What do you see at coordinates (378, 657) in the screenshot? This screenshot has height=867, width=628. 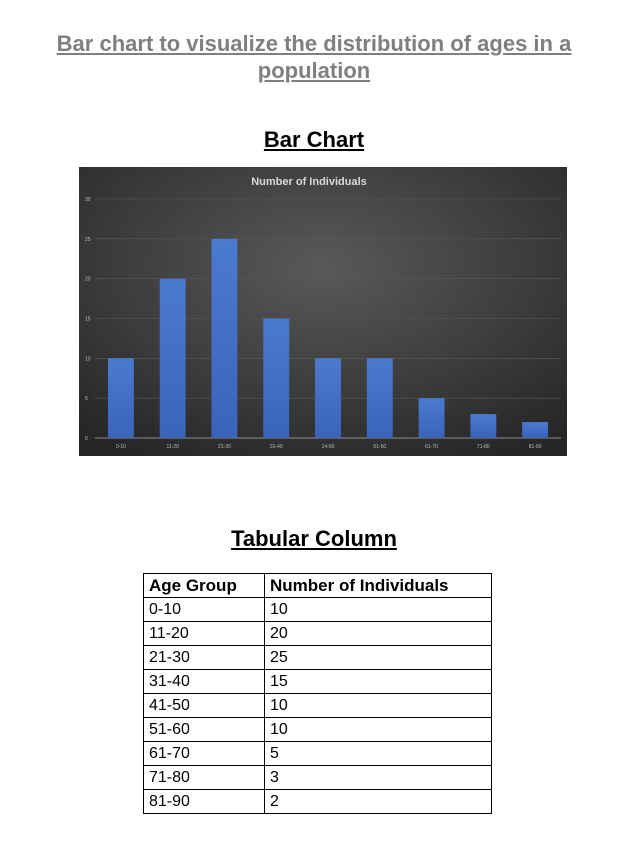 I see `count-cell: 25` at bounding box center [378, 657].